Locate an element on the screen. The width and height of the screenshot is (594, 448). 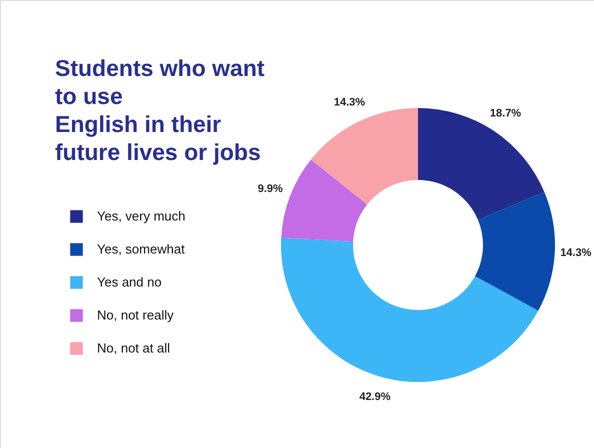
legend-label: No, not really is located at coordinates (135, 315).